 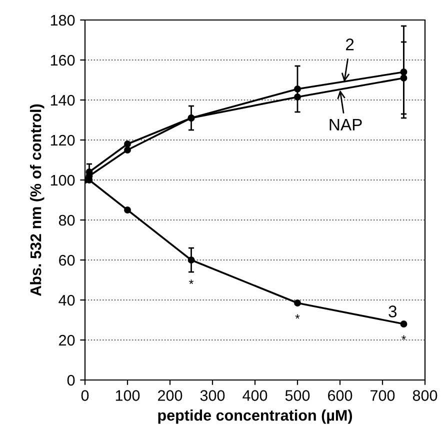 What do you see at coordinates (62, 20) in the screenshot?
I see `y-tick-label: 180` at bounding box center [62, 20].